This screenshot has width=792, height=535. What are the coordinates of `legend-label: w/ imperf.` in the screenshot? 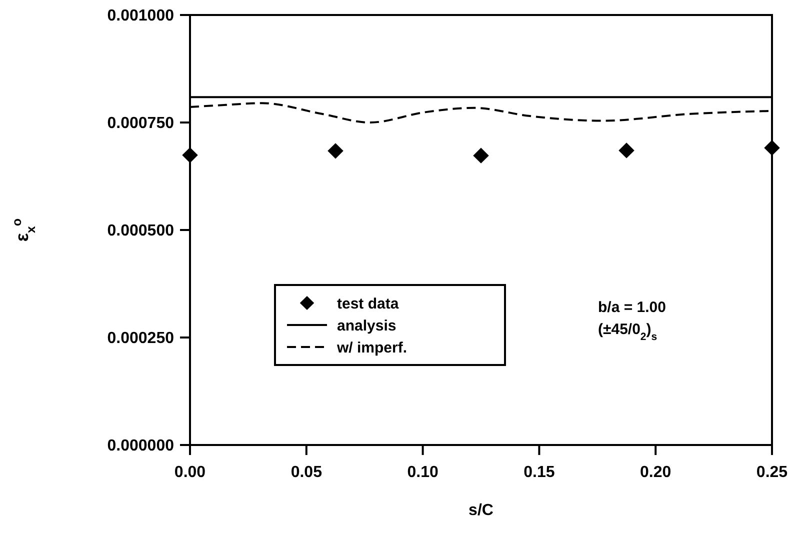 It's located at (372, 347).